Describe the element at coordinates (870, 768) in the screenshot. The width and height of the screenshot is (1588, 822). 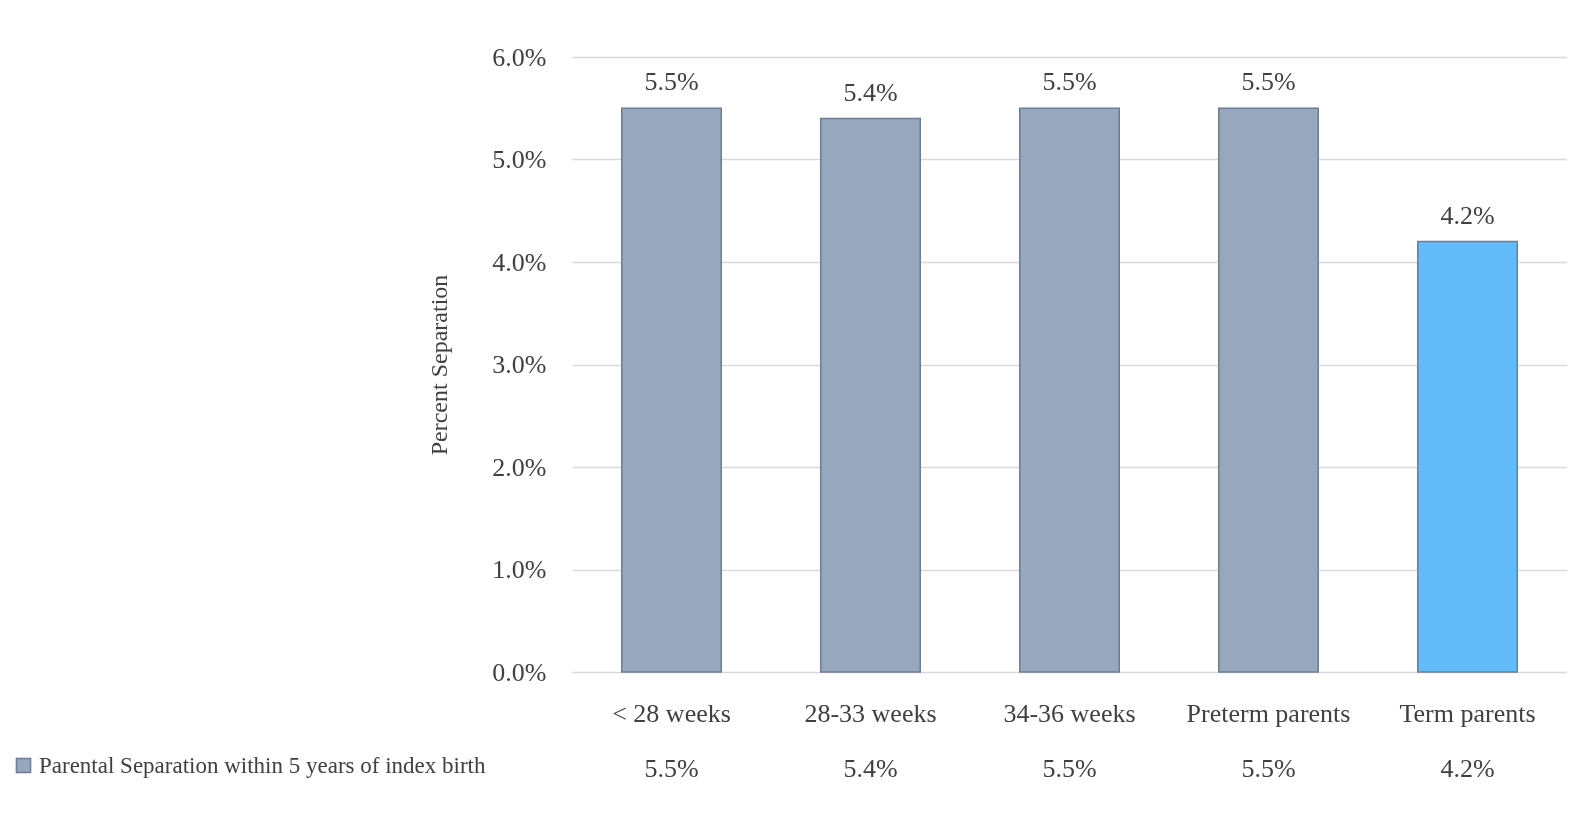
I see `data-label: 5.4%` at that location.